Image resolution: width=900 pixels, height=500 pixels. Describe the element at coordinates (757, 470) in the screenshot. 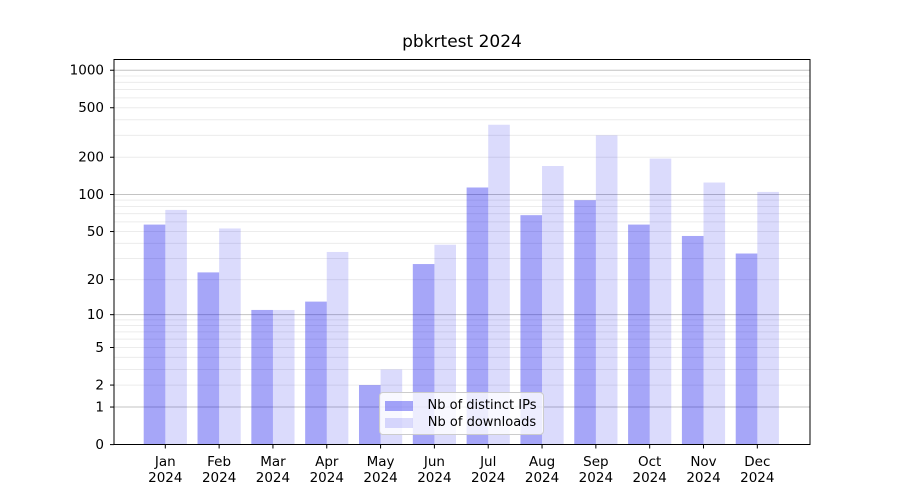

I see `xtick-label-dec: Dec 2024` at that location.